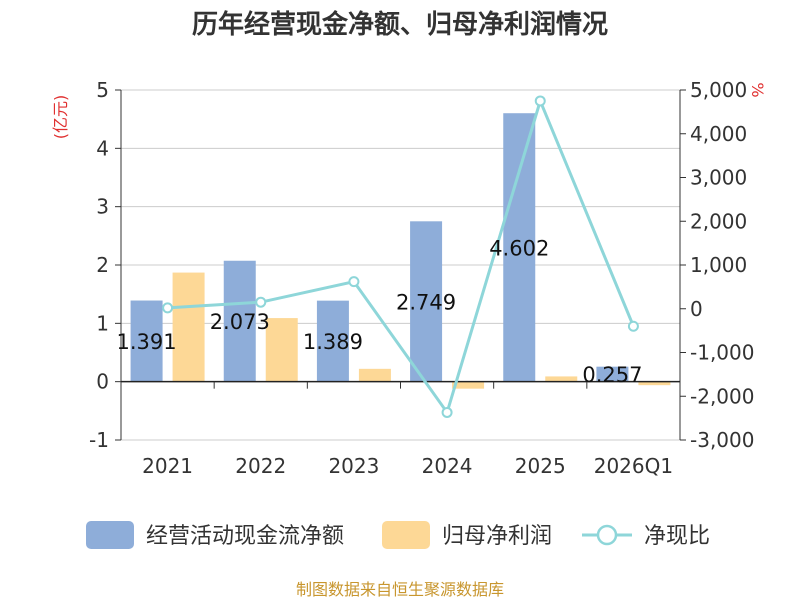 The width and height of the screenshot is (800, 600). What do you see at coordinates (102, 148) in the screenshot?
I see `left-axis-tick-label: 4` at bounding box center [102, 148].